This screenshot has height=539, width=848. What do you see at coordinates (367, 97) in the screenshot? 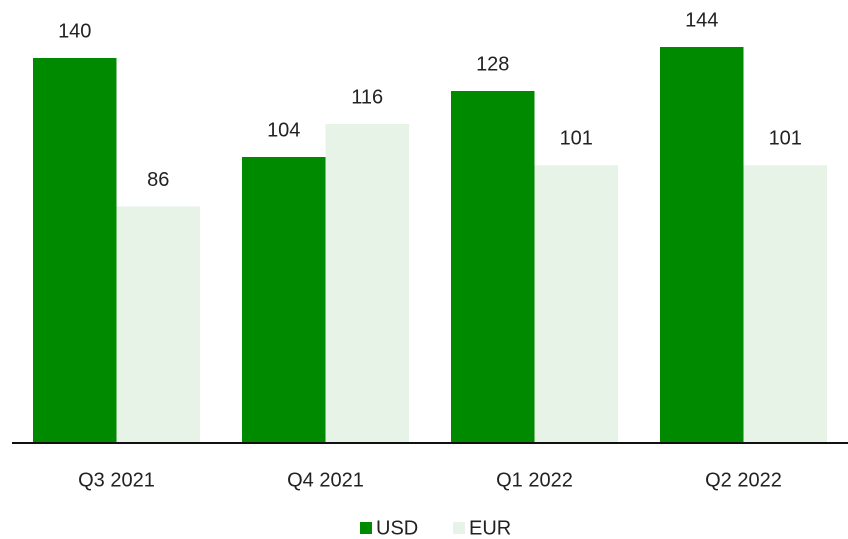
I see `data-label: 116` at bounding box center [367, 97].